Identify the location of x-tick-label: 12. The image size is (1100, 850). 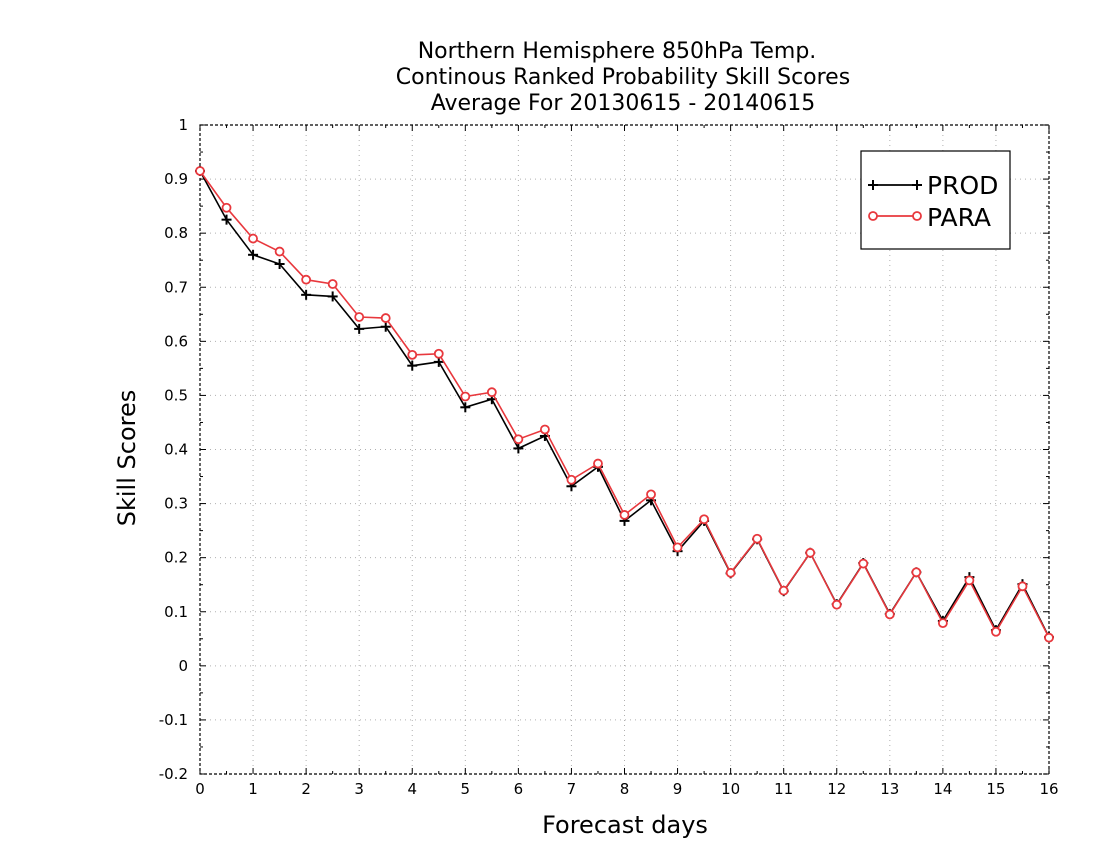
(836, 789).